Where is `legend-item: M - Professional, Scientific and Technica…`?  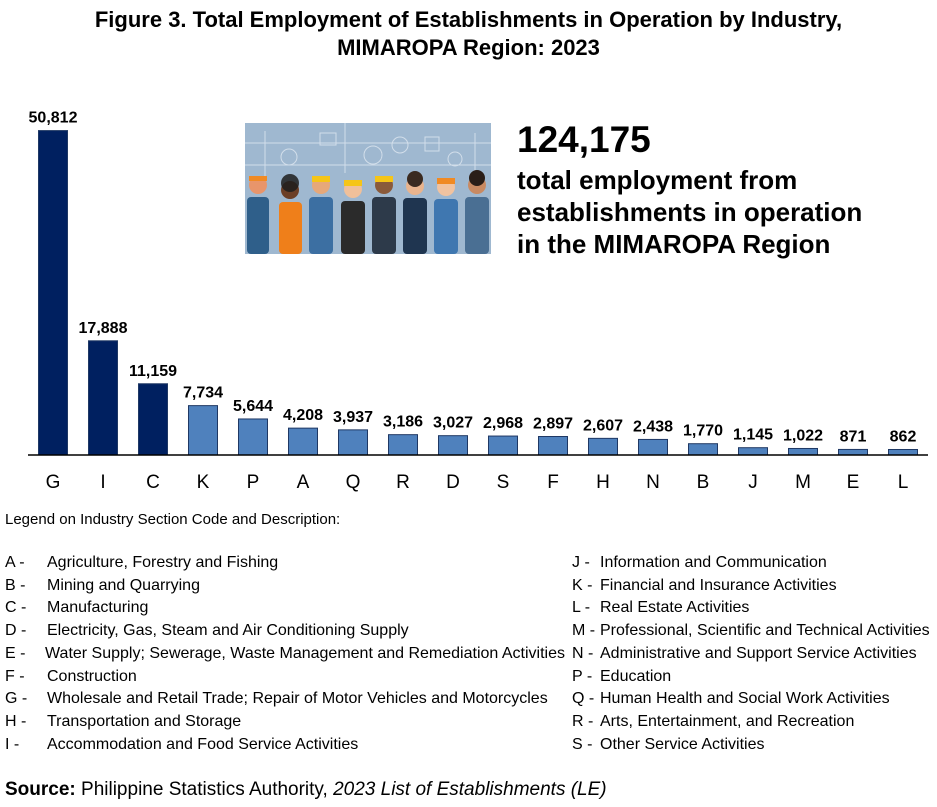
legend-item: M - Professional, Scientific and Technica… is located at coordinates (752, 631).